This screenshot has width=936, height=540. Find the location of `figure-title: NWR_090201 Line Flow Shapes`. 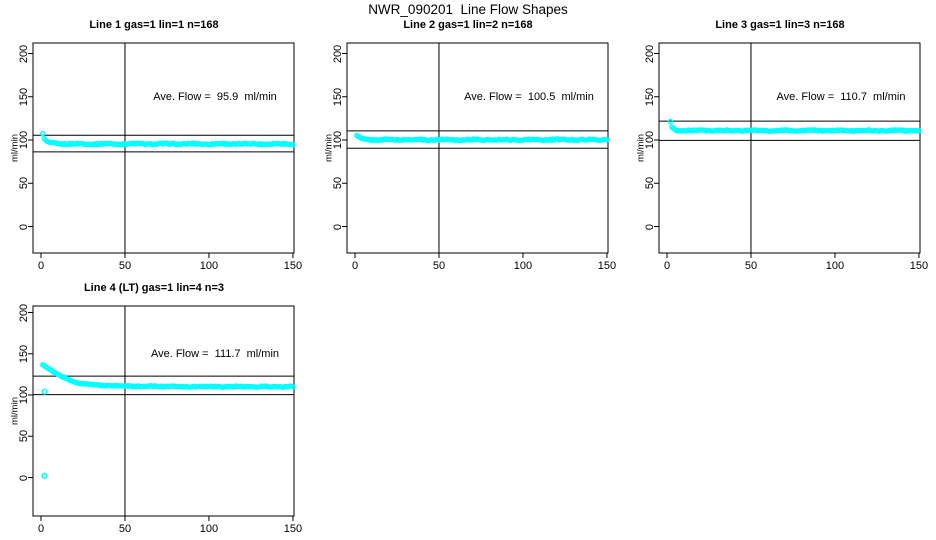

figure-title: NWR_090201 Line Flow Shapes is located at coordinates (468, 9).